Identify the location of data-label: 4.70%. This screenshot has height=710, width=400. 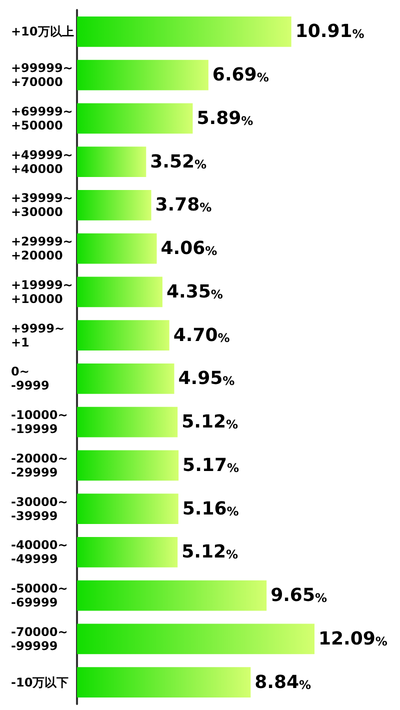
(201, 335).